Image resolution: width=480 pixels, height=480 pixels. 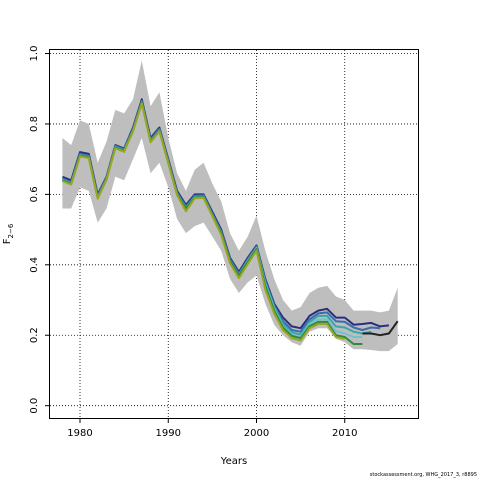 I want to click on x-tick-label: 2000, so click(x=256, y=433).